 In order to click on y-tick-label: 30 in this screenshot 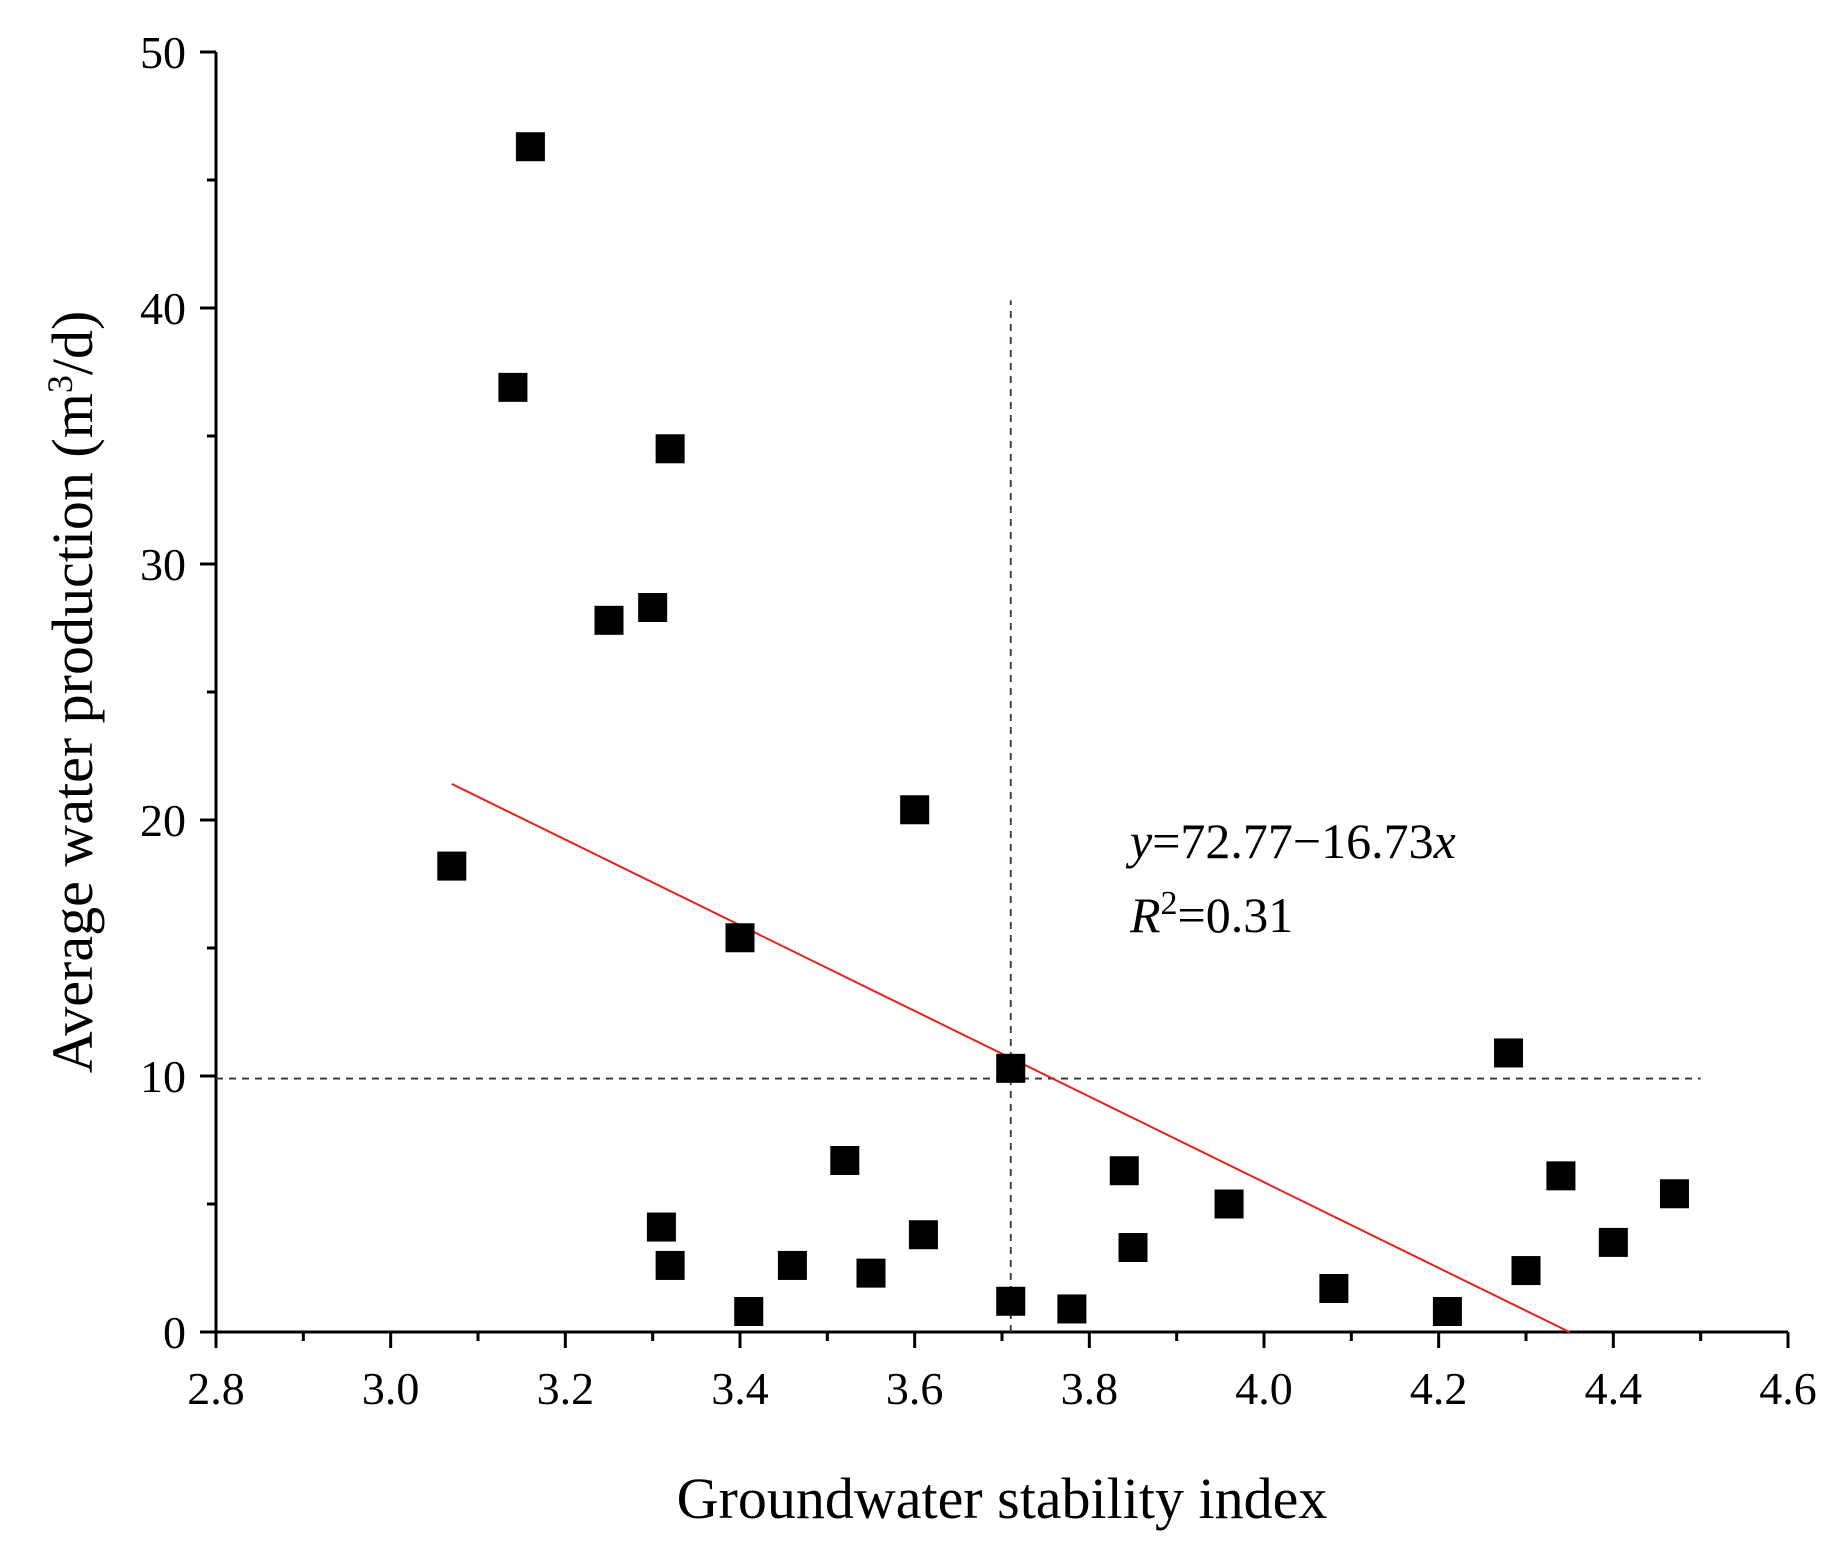, I will do `click(163, 564)`.